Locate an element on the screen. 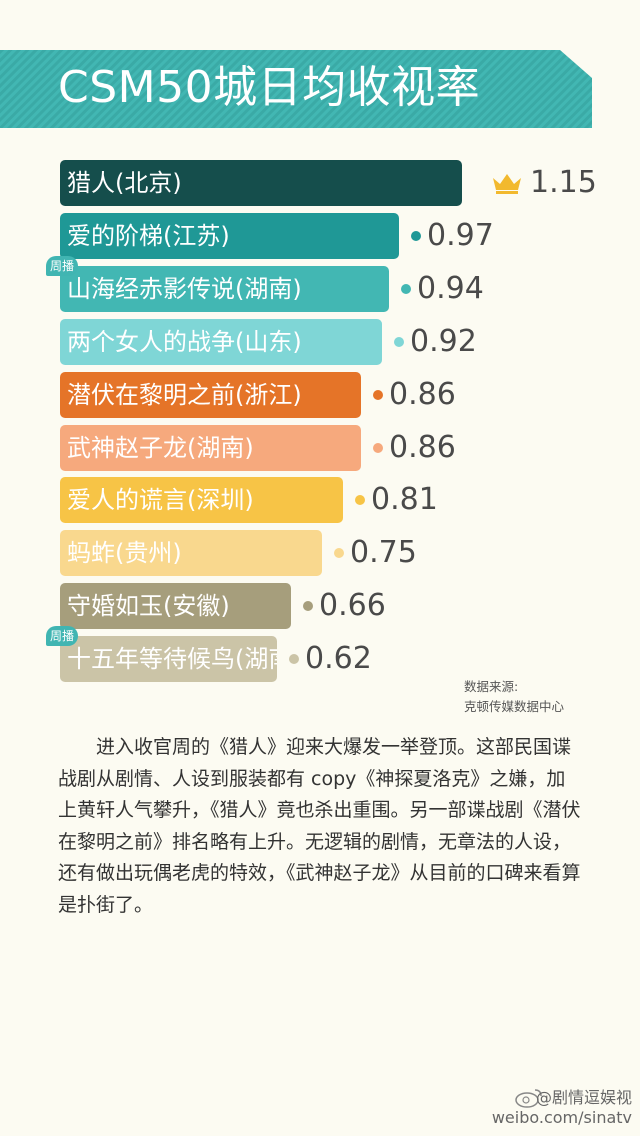 This screenshot has height=1136, width=640. value-label-6: 0.81 is located at coordinates (404, 499).